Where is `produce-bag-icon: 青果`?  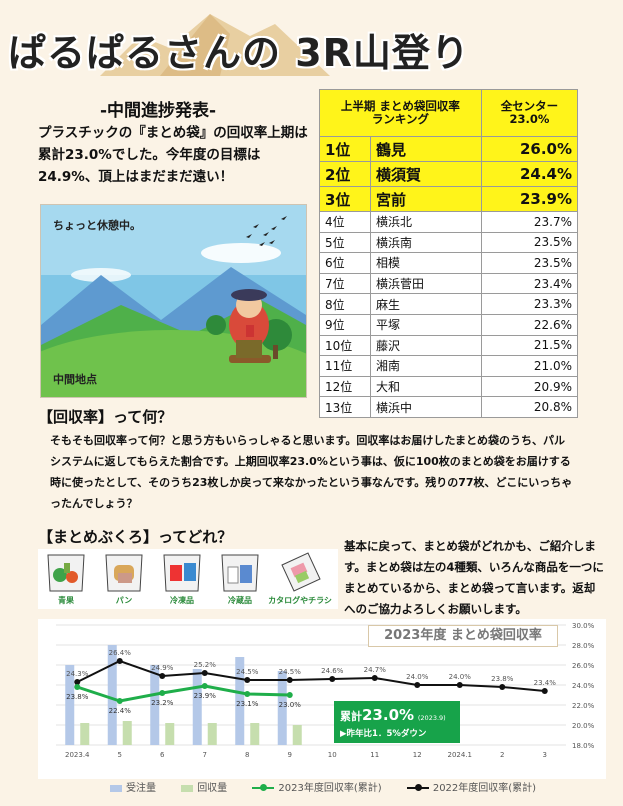 produce-bag-icon: 青果 is located at coordinates (66, 580).